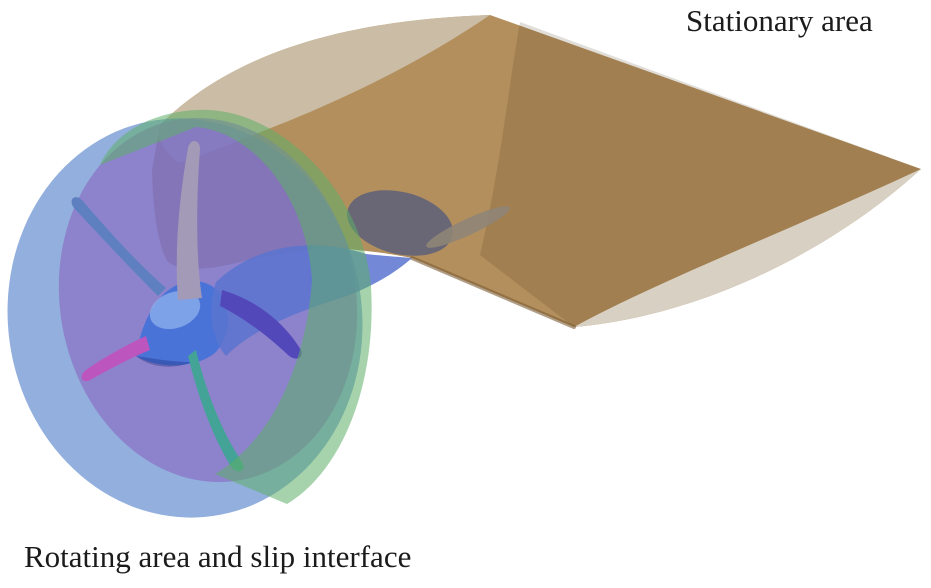  I want to click on nacelle-shadow, so click(468, 227).